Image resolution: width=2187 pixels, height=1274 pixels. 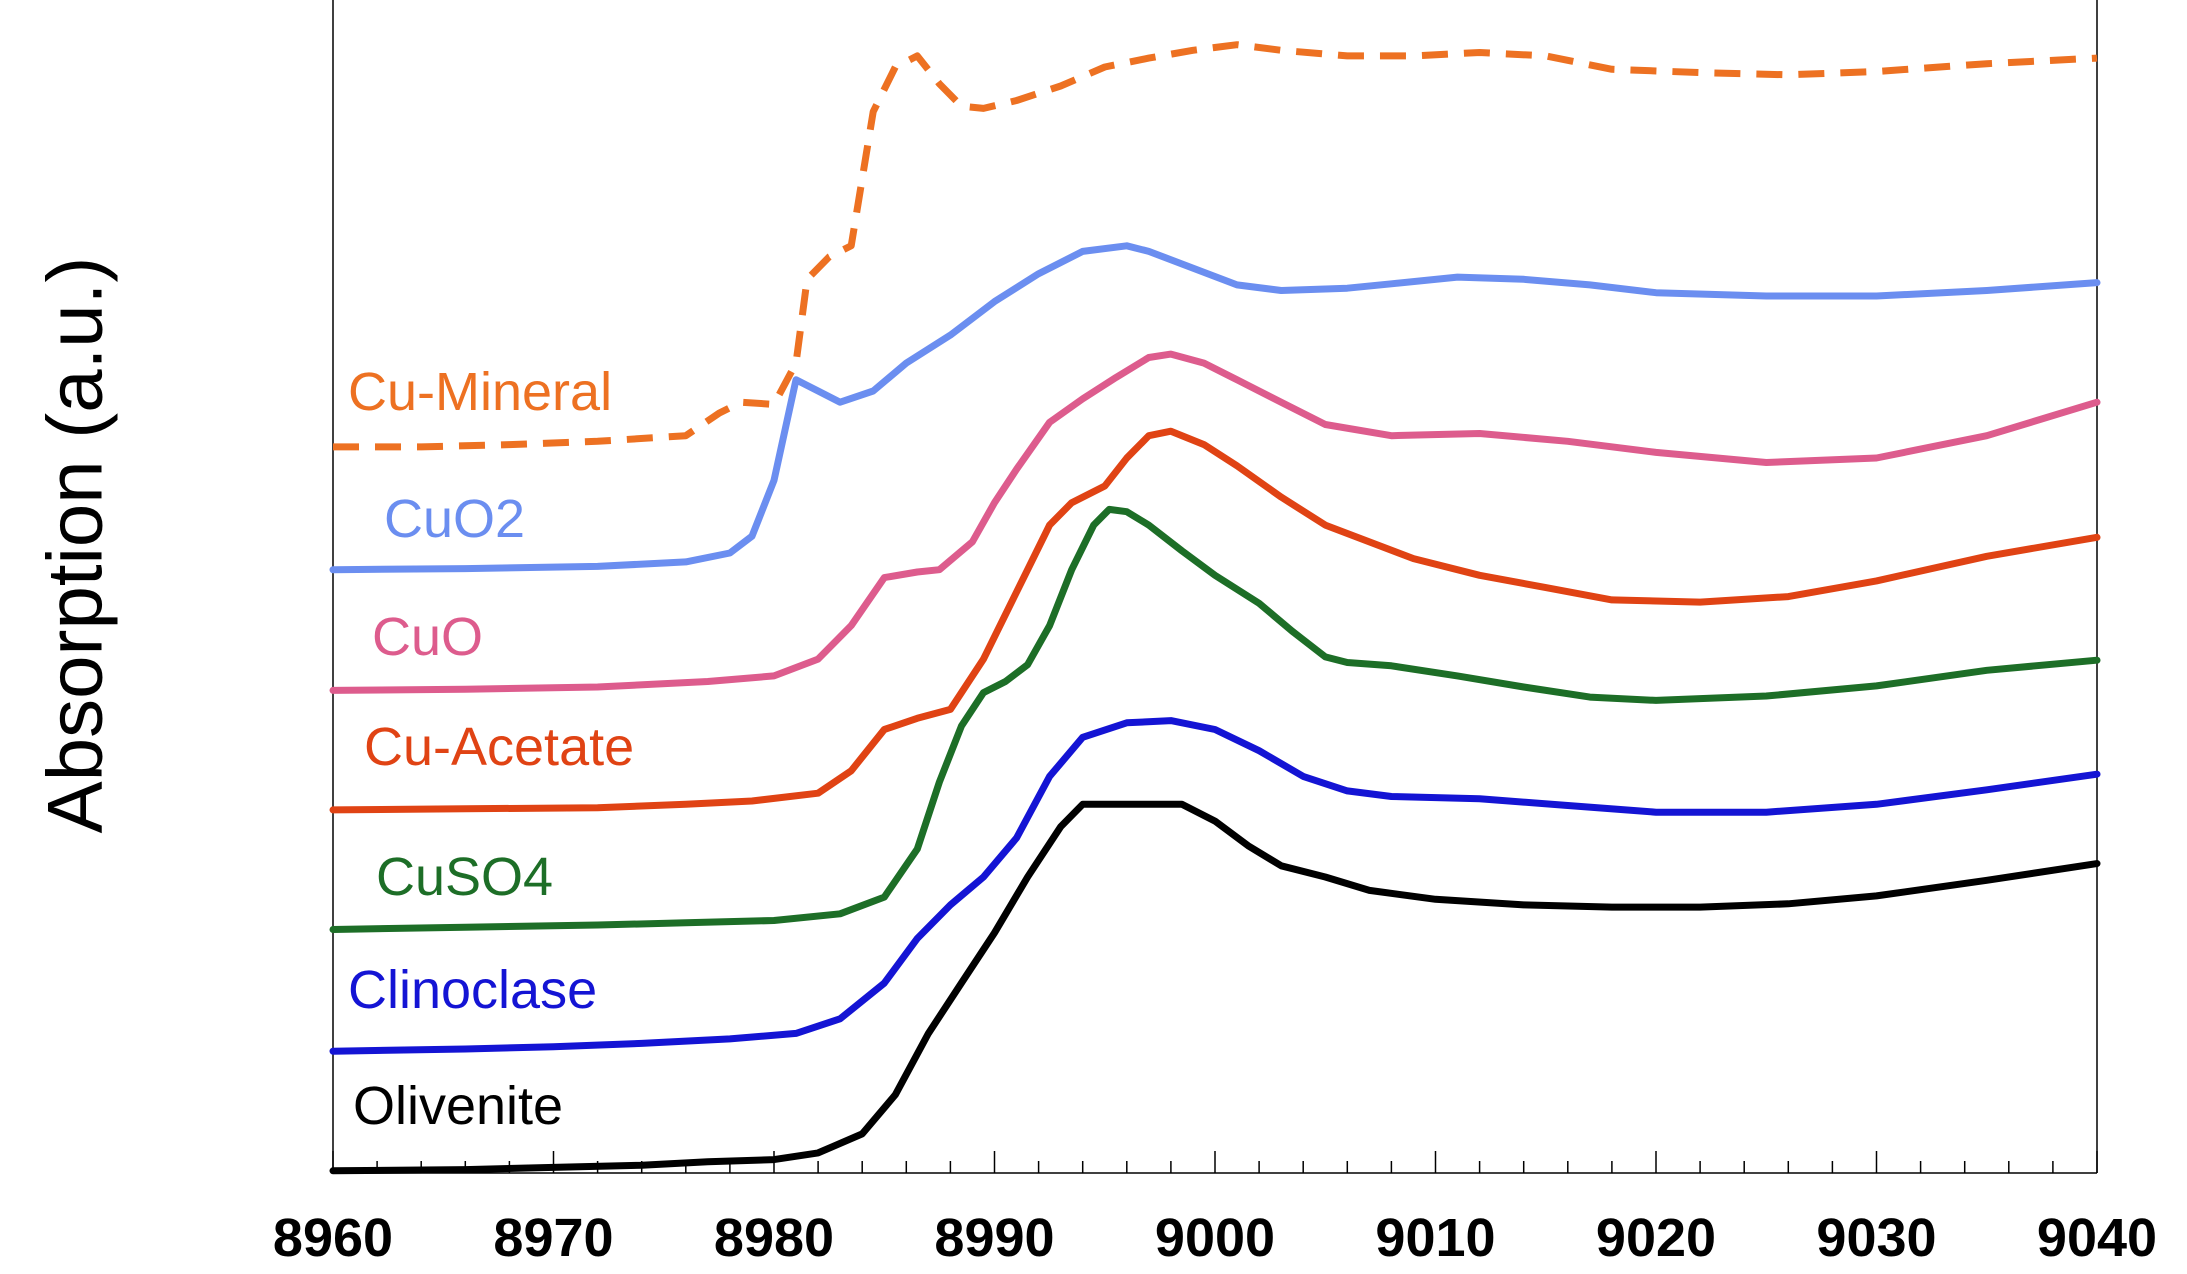 I want to click on series-label-olivenite: Olivenite, so click(x=458, y=1106).